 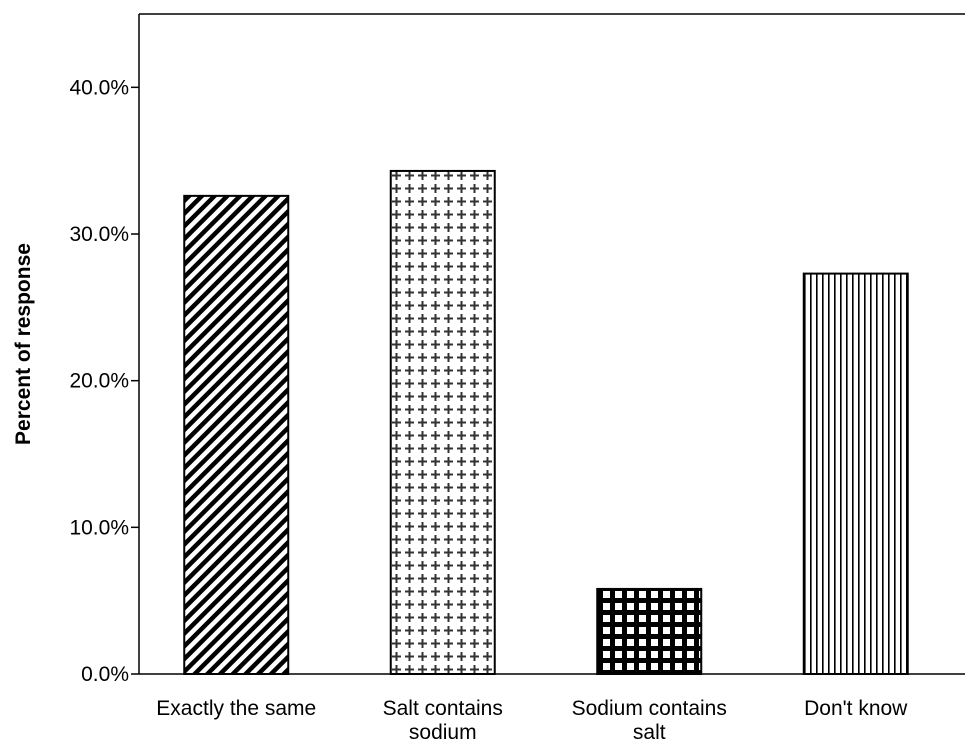 What do you see at coordinates (443, 708) in the screenshot?
I see `x-category-label-line: Salt contains` at bounding box center [443, 708].